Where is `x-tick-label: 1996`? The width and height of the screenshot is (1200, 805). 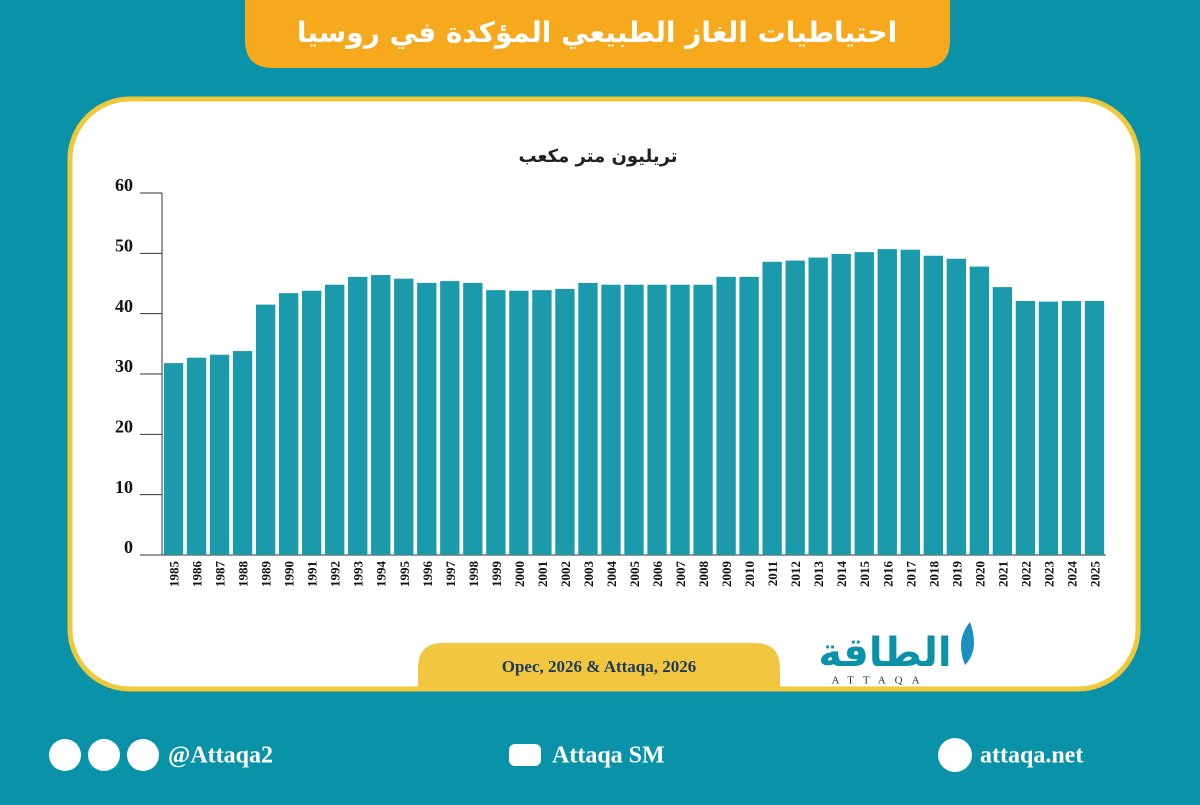 x-tick-label: 1996 is located at coordinates (427, 574).